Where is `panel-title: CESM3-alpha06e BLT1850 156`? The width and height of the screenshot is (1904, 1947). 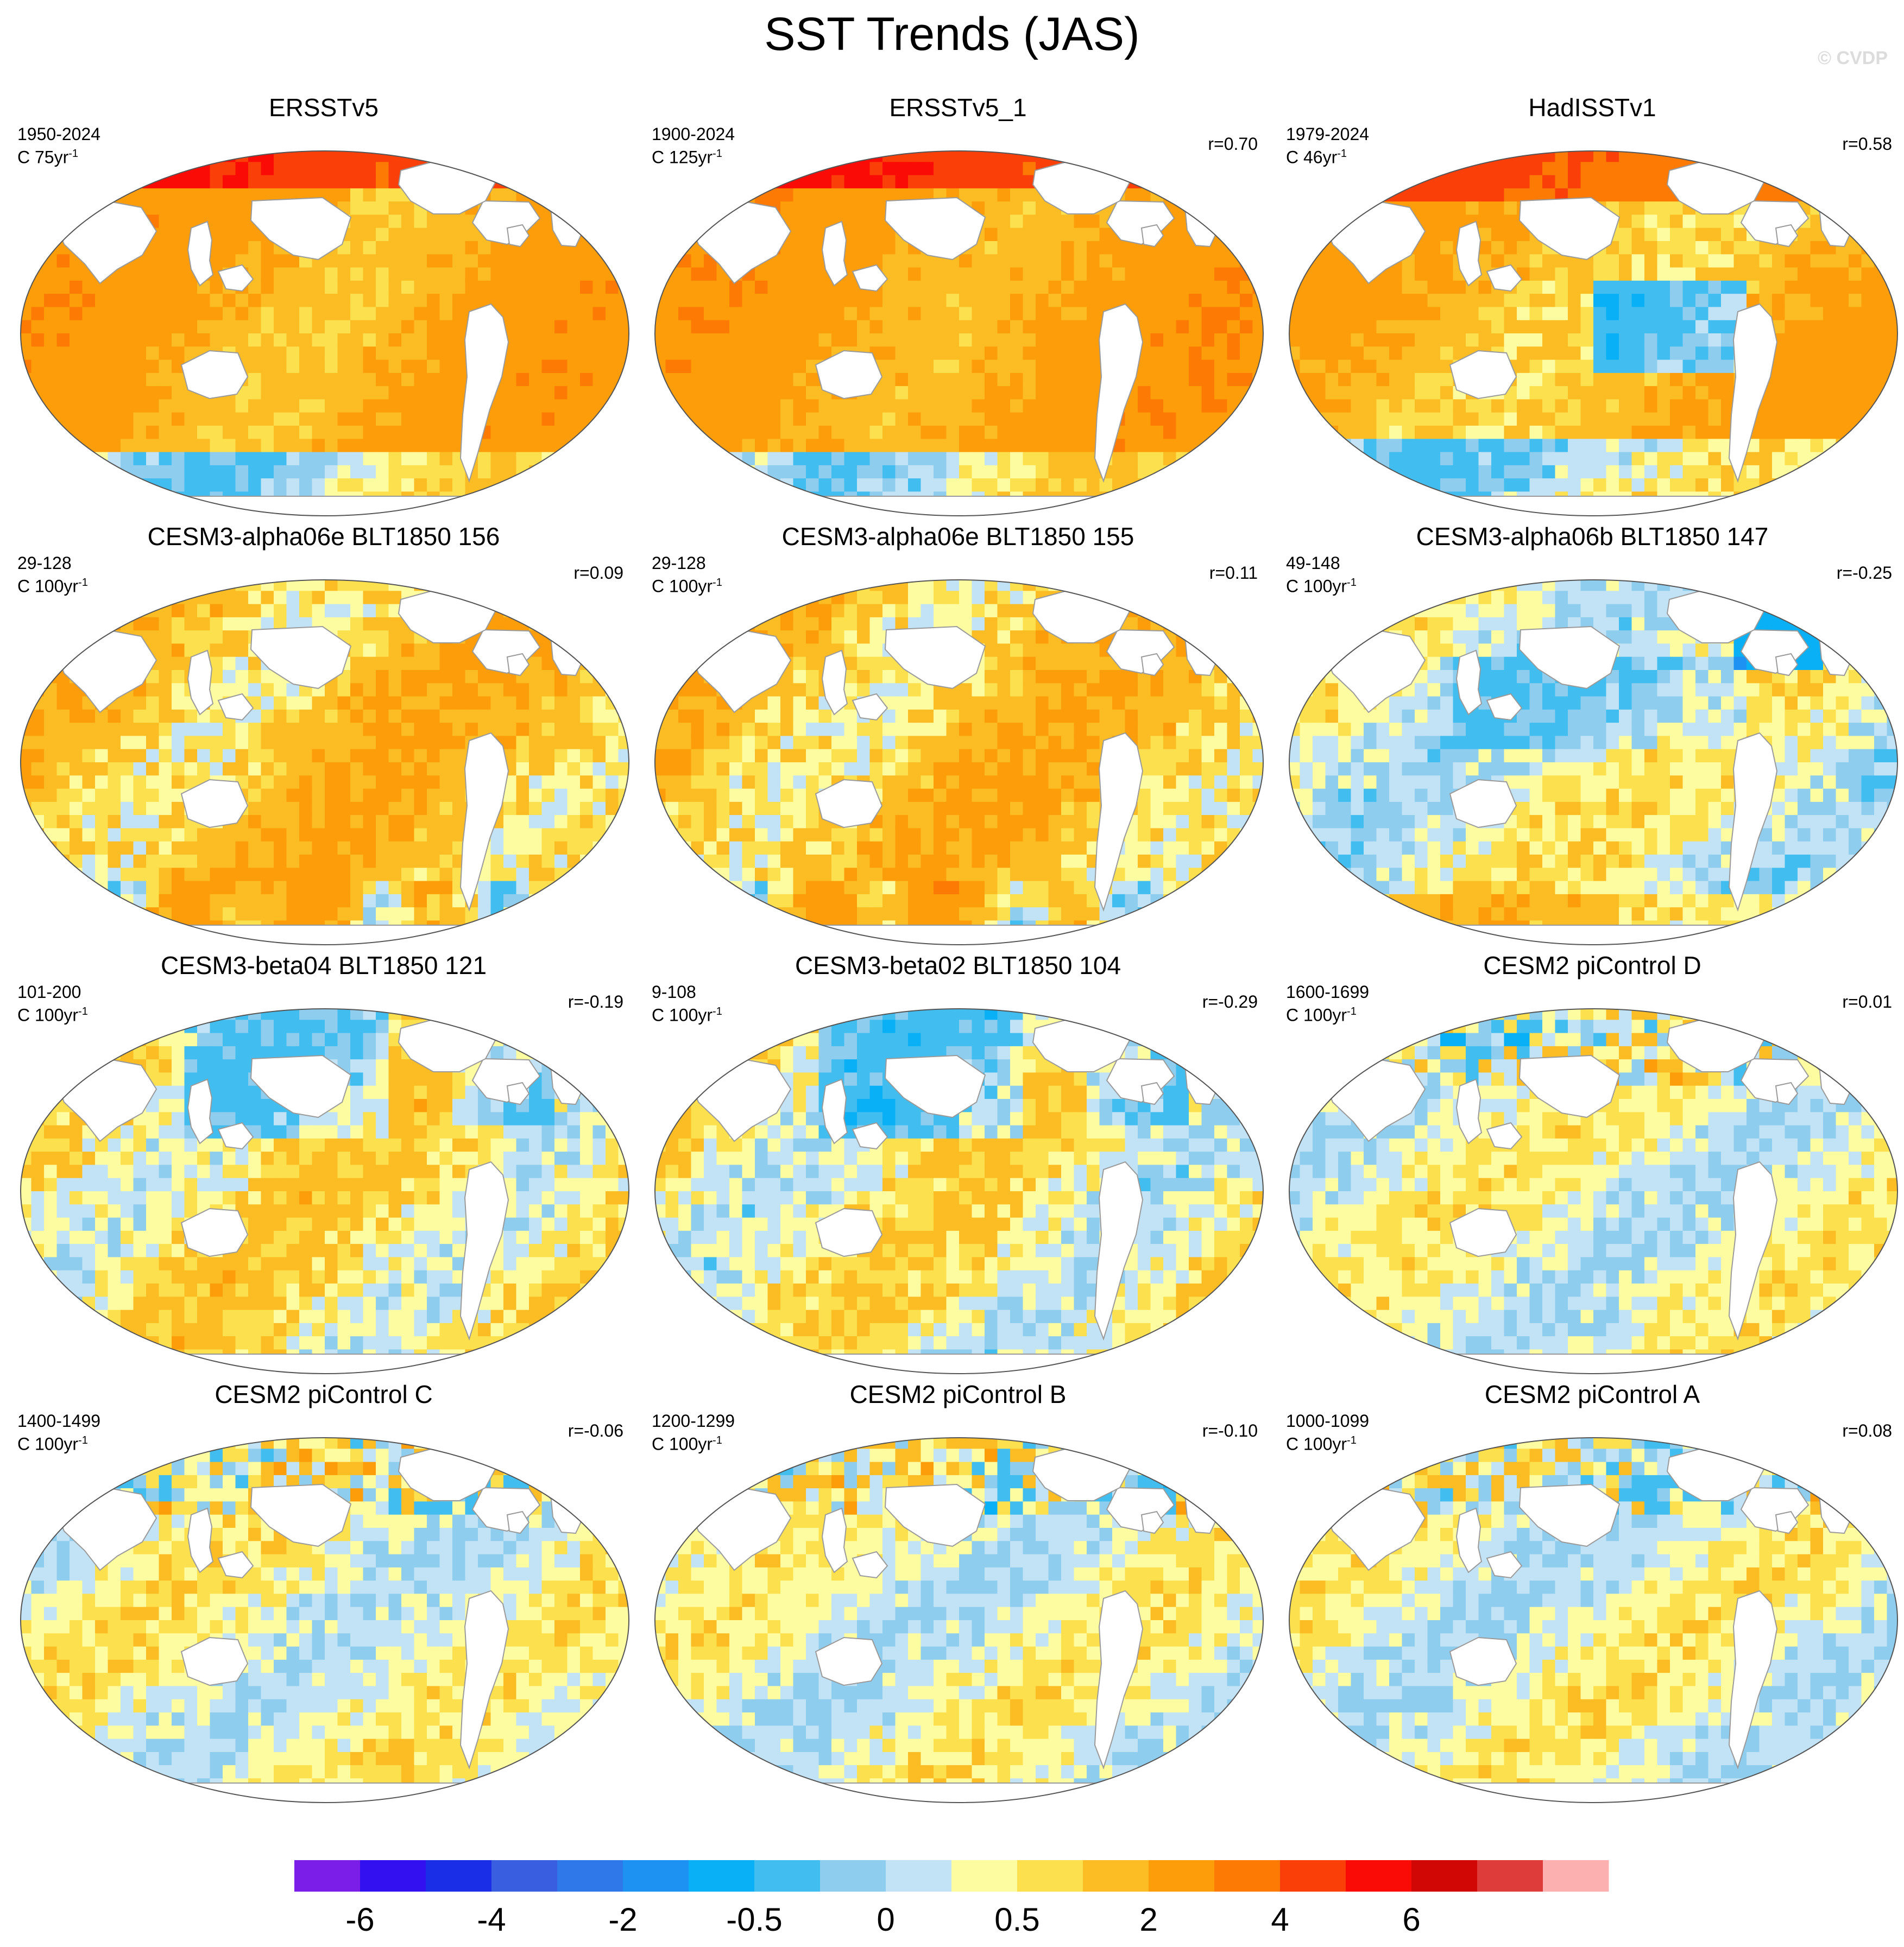 panel-title: CESM3-alpha06e BLT1850 156 is located at coordinates (323, 536).